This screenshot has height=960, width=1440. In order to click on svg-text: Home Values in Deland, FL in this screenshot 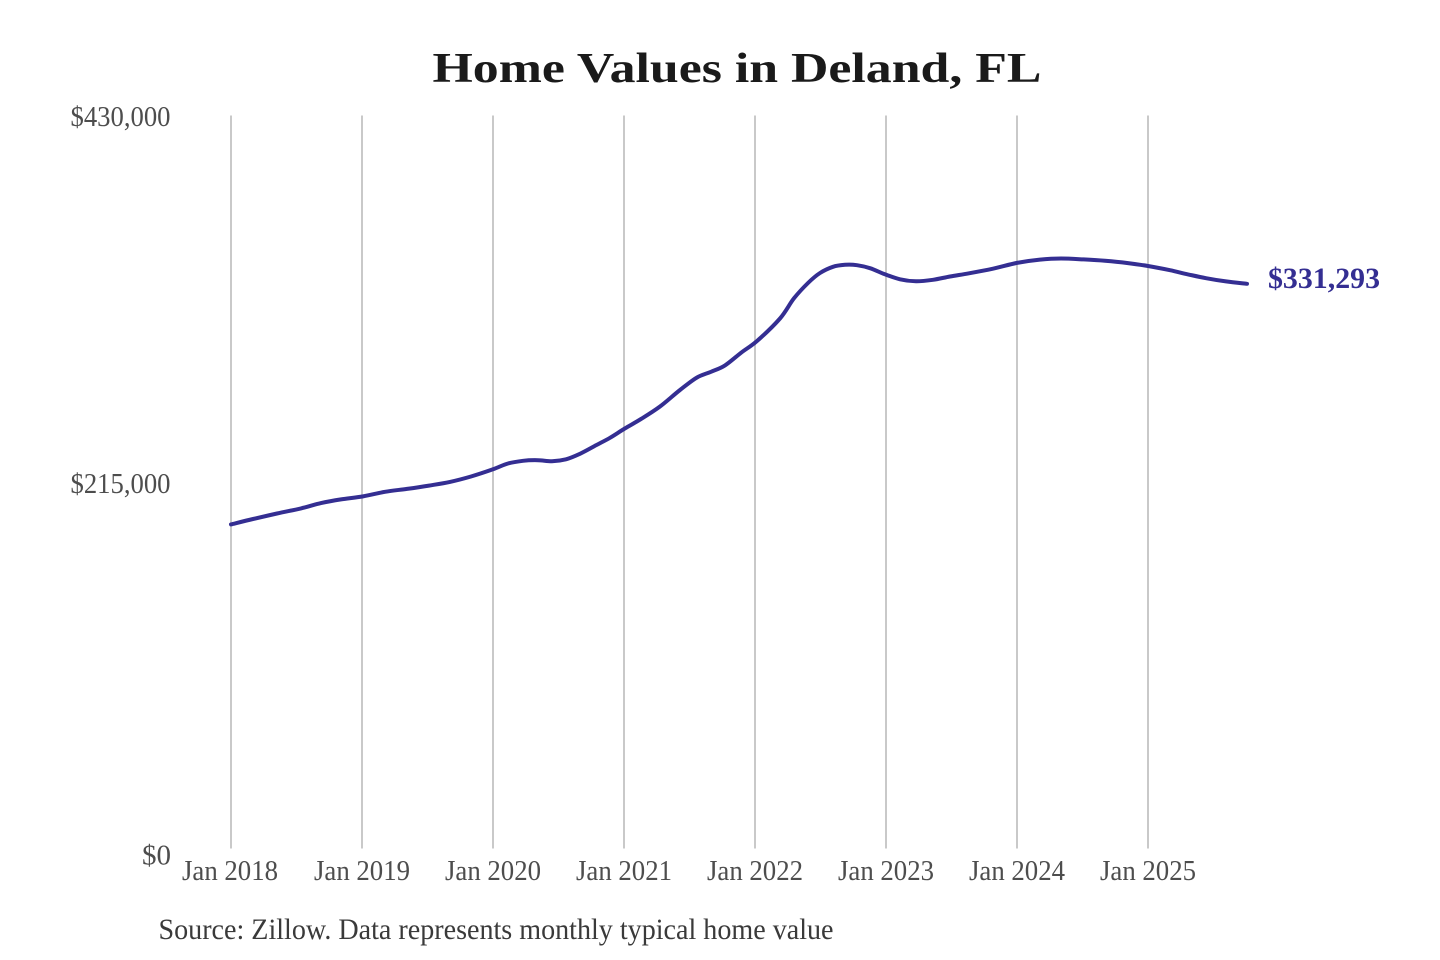, I will do `click(737, 69)`.